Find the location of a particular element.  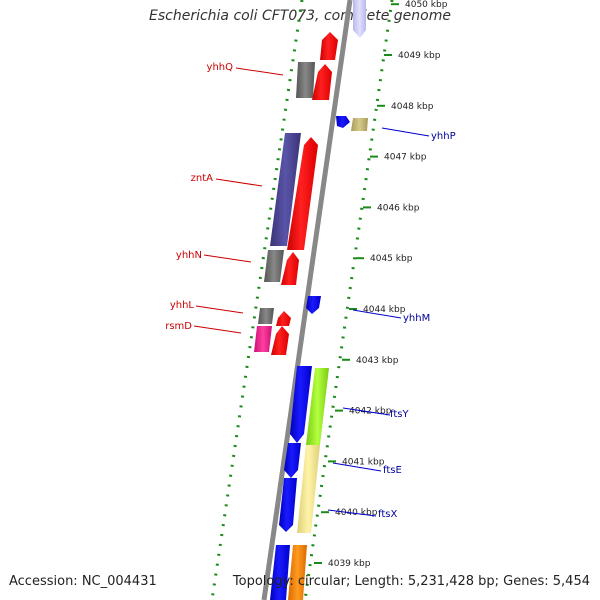

gene-label-ftsE: ftsE is located at coordinates (392, 470).